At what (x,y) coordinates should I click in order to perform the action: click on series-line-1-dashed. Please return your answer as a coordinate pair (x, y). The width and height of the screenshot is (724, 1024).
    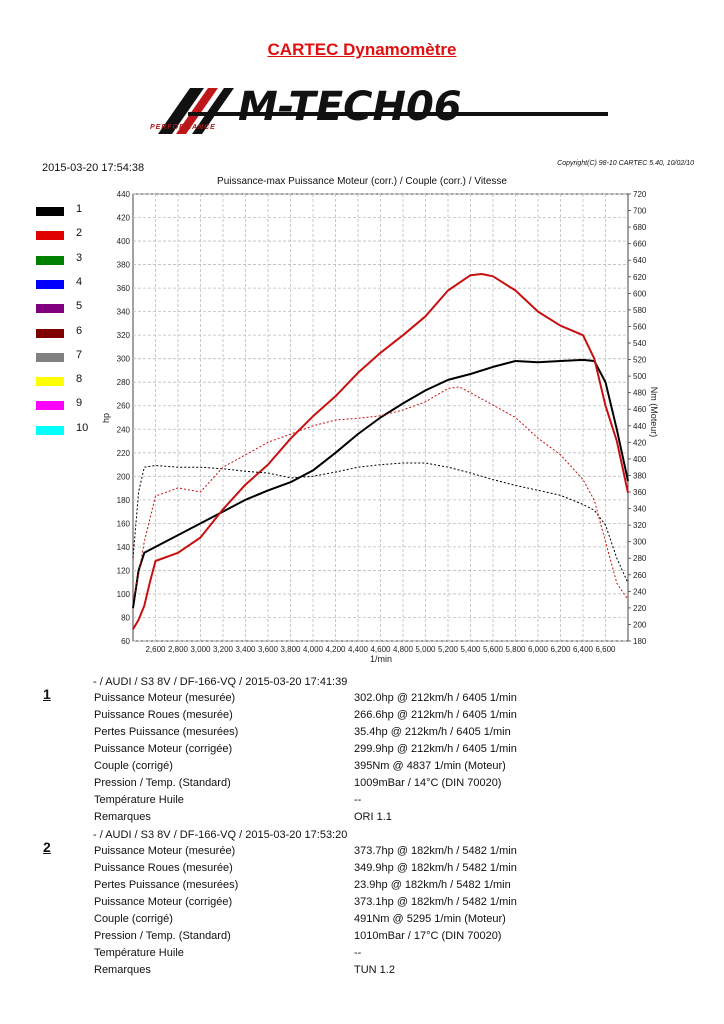
    Looking at the image, I should click on (380, 523).